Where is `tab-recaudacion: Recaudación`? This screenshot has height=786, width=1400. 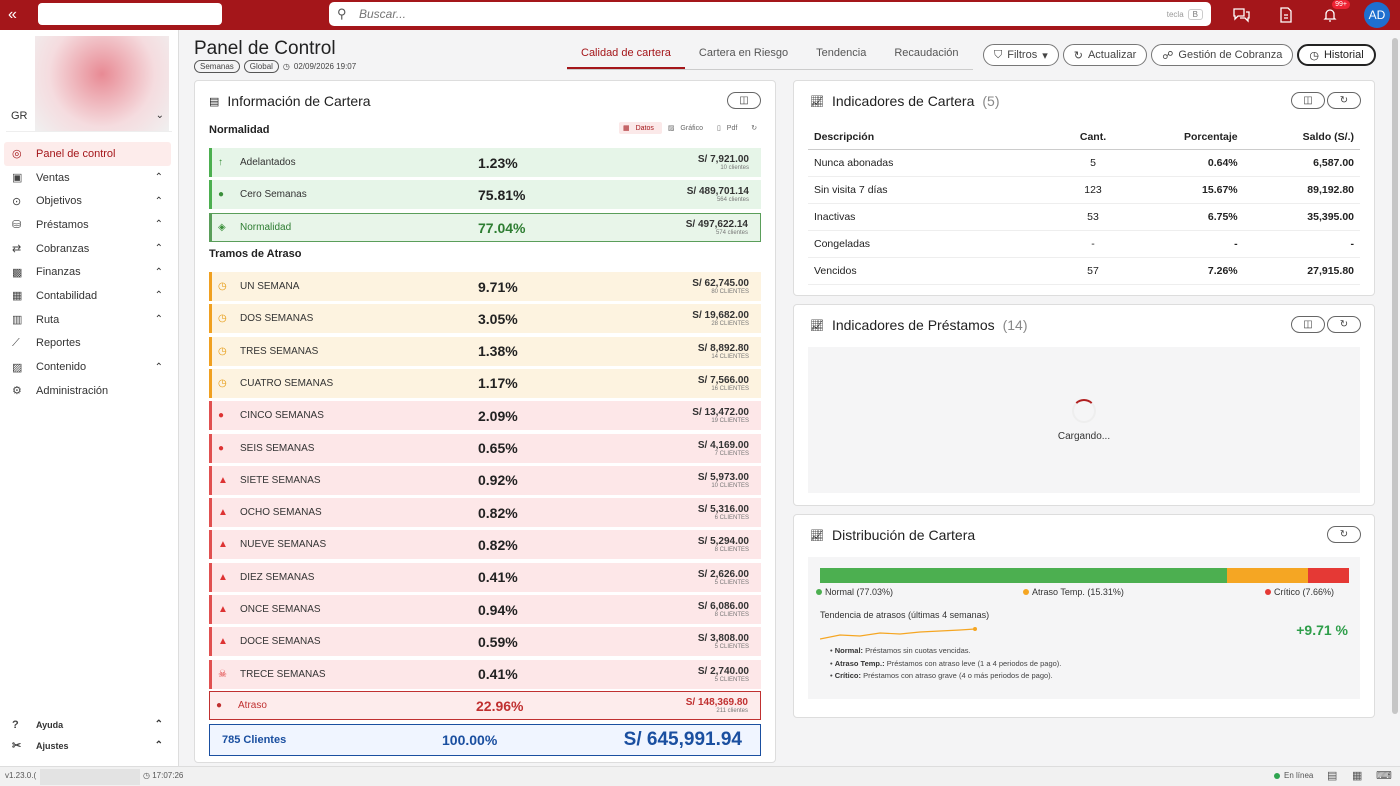
tab-recaudacion: Recaudación is located at coordinates (926, 53).